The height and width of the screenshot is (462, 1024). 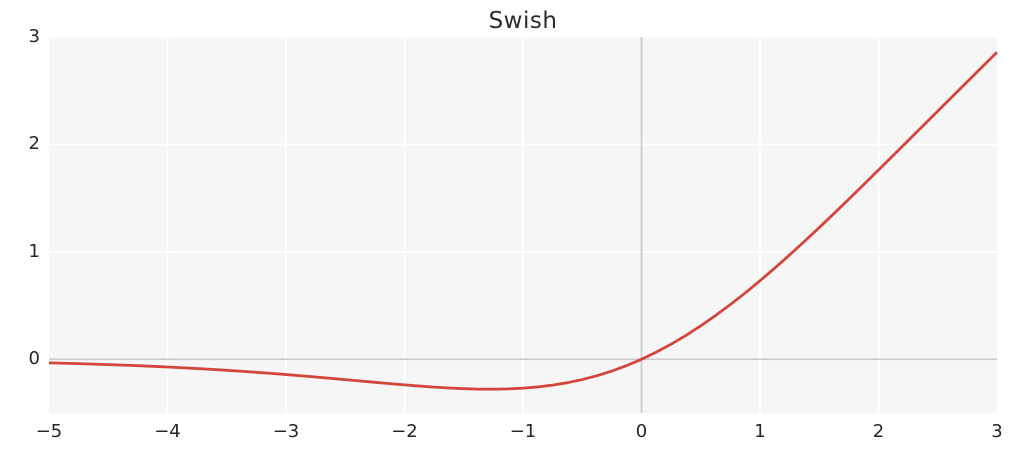 I want to click on x-tick-label: −2, so click(x=404, y=431).